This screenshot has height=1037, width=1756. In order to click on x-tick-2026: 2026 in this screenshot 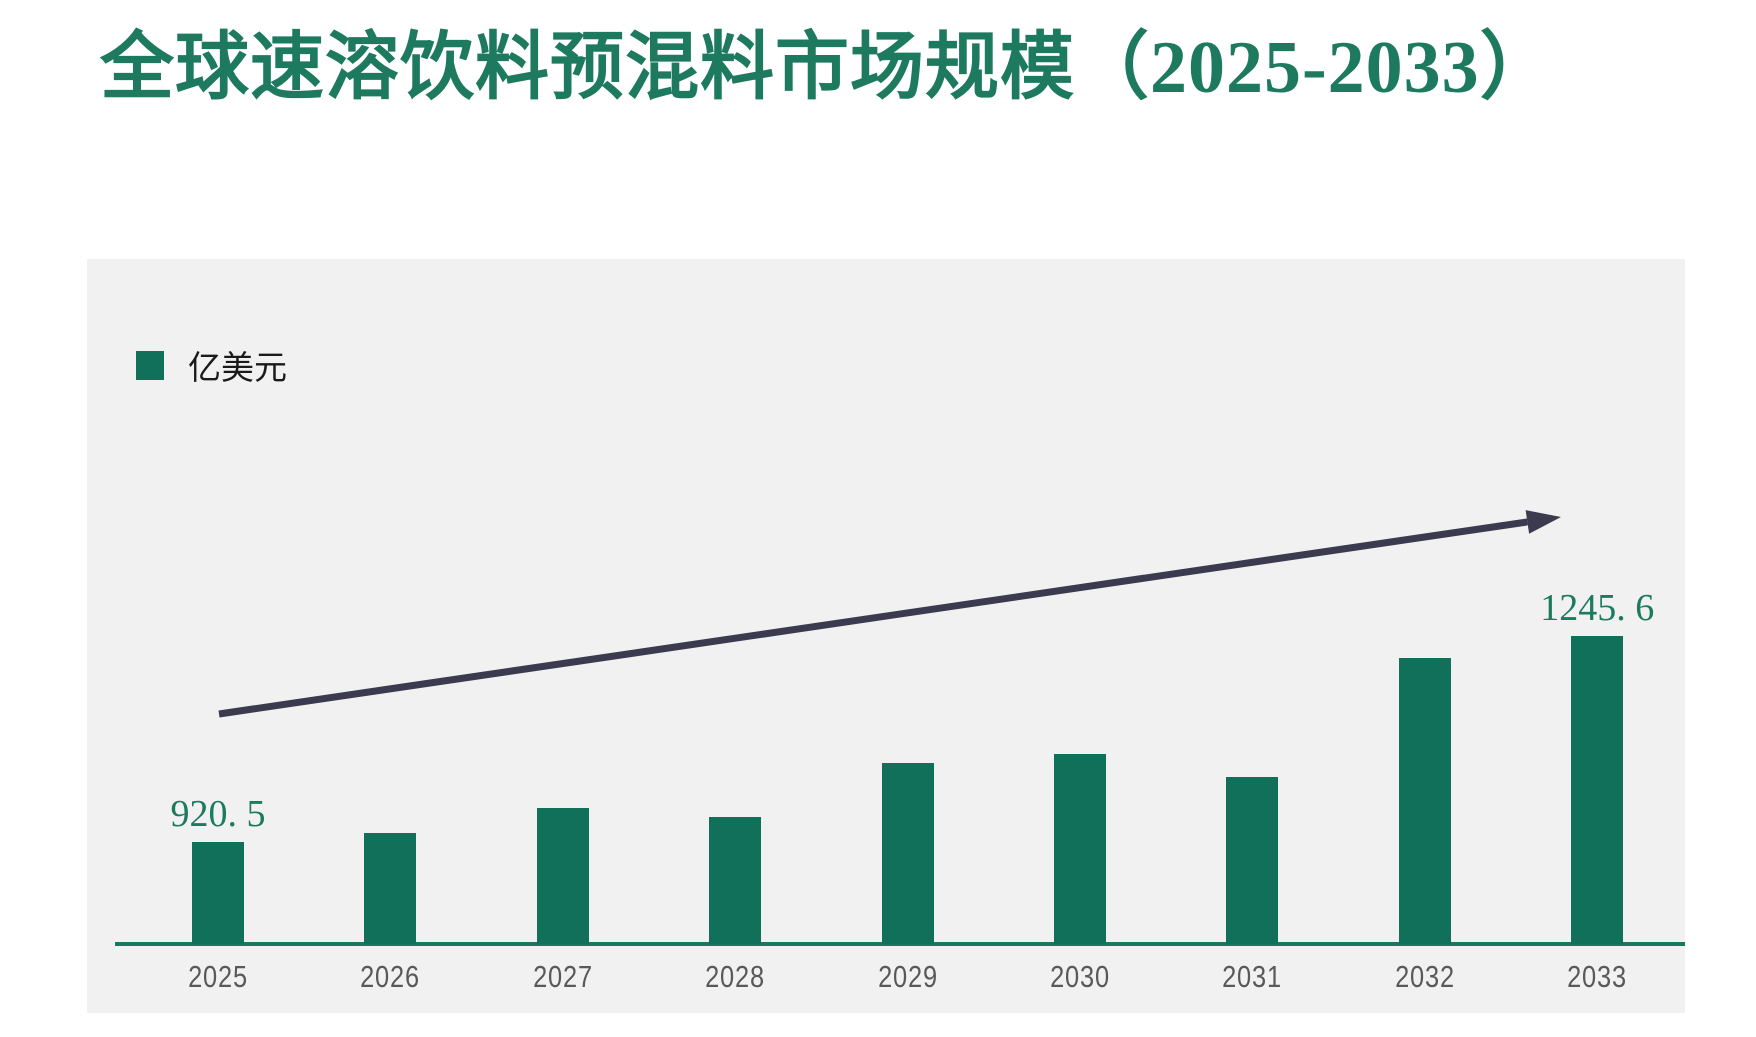, I will do `click(390, 976)`.